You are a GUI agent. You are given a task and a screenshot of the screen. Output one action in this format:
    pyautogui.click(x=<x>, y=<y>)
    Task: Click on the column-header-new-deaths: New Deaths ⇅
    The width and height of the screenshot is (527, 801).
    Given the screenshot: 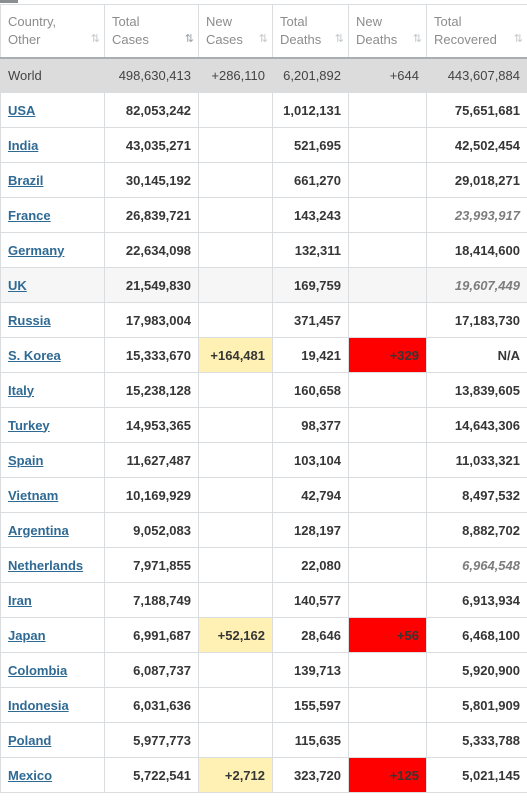 What is the action you would take?
    pyautogui.click(x=387, y=31)
    